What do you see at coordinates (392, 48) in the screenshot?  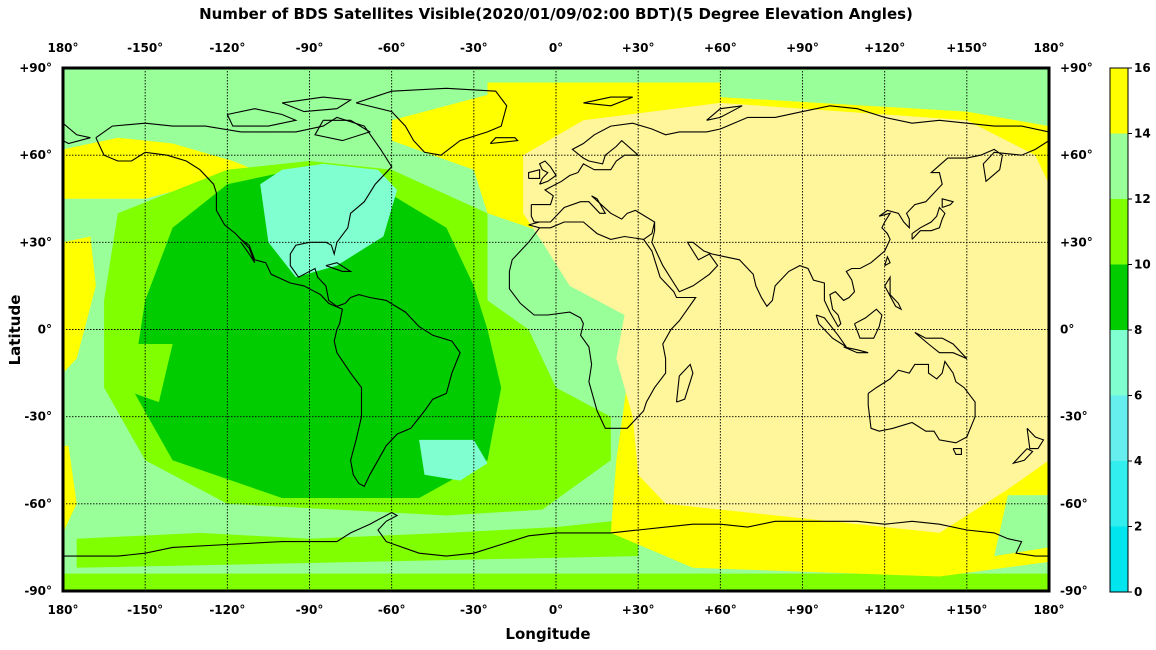 I see `lon-tick-top: -60°` at bounding box center [392, 48].